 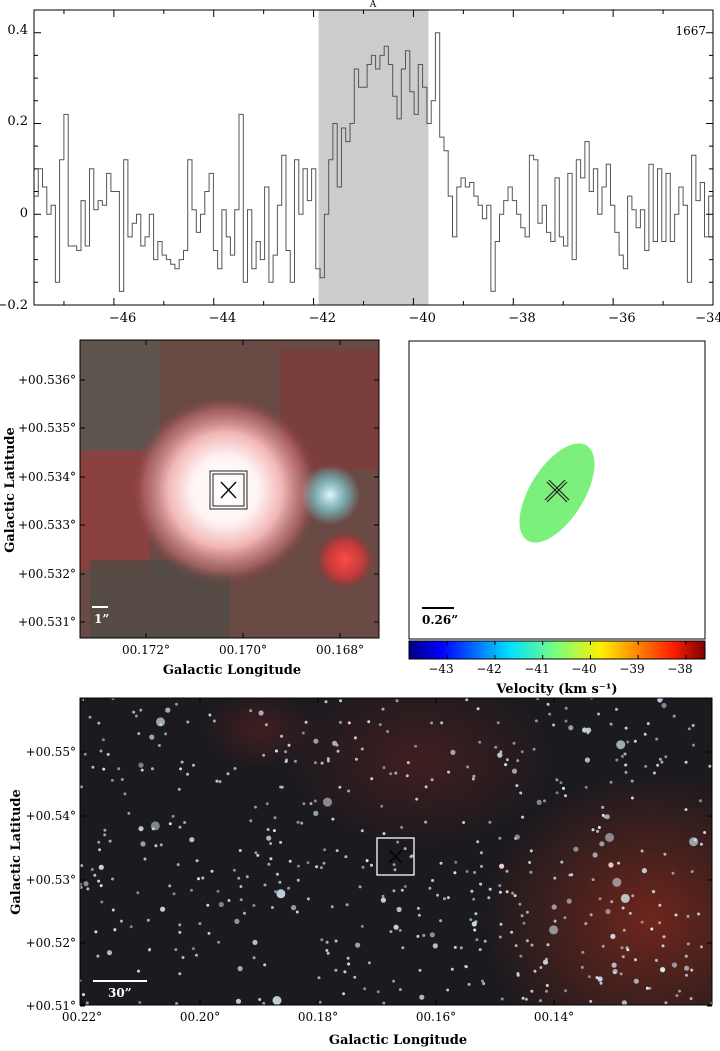 I want to click on rgb-y-label: Galactic Latitude, so click(x=10, y=490).